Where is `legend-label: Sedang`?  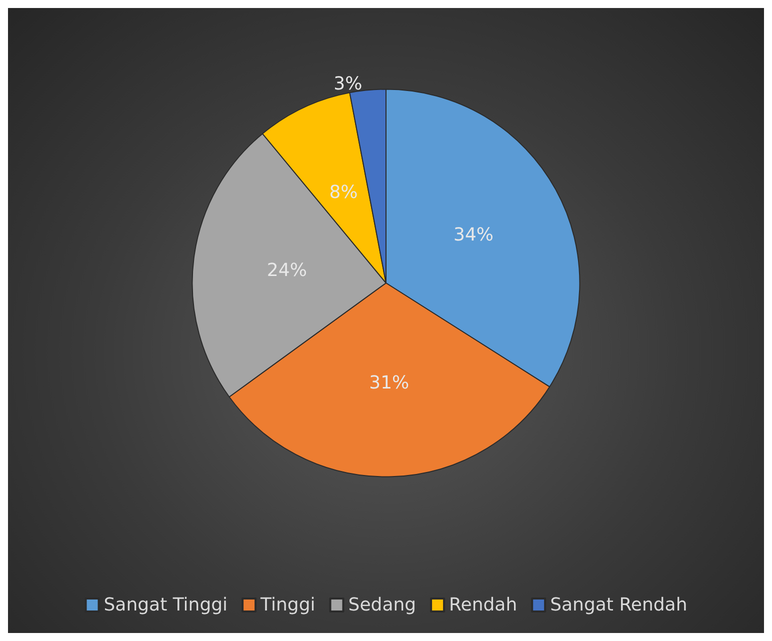 legend-label: Sedang is located at coordinates (382, 605).